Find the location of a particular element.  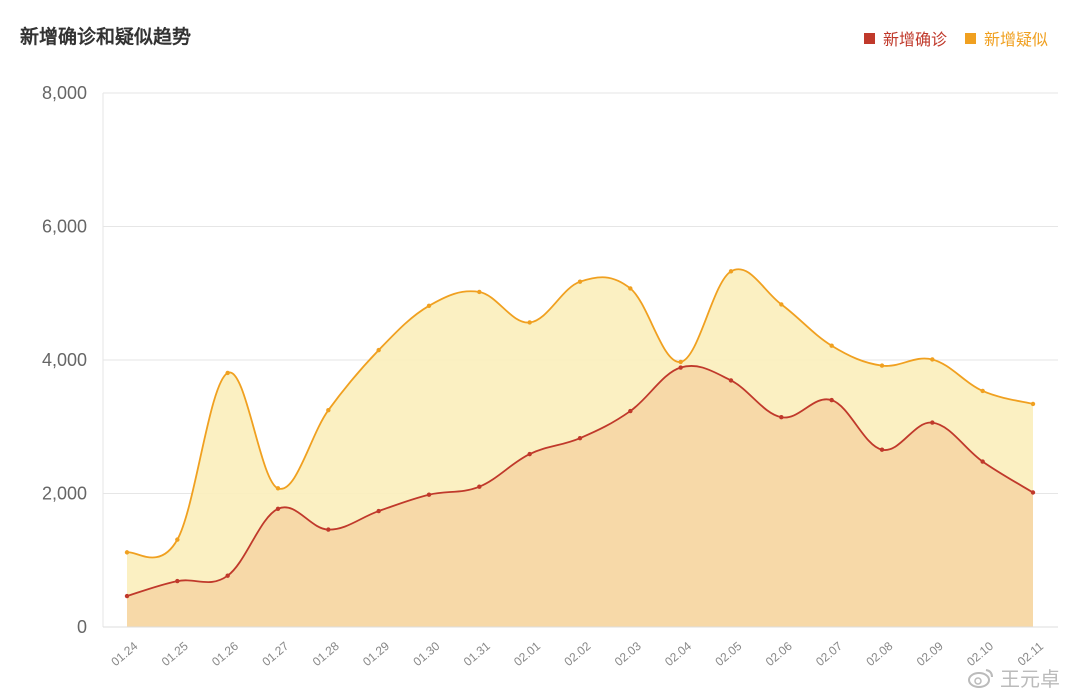

x-tick-label: 02.05 is located at coordinates (728, 654).